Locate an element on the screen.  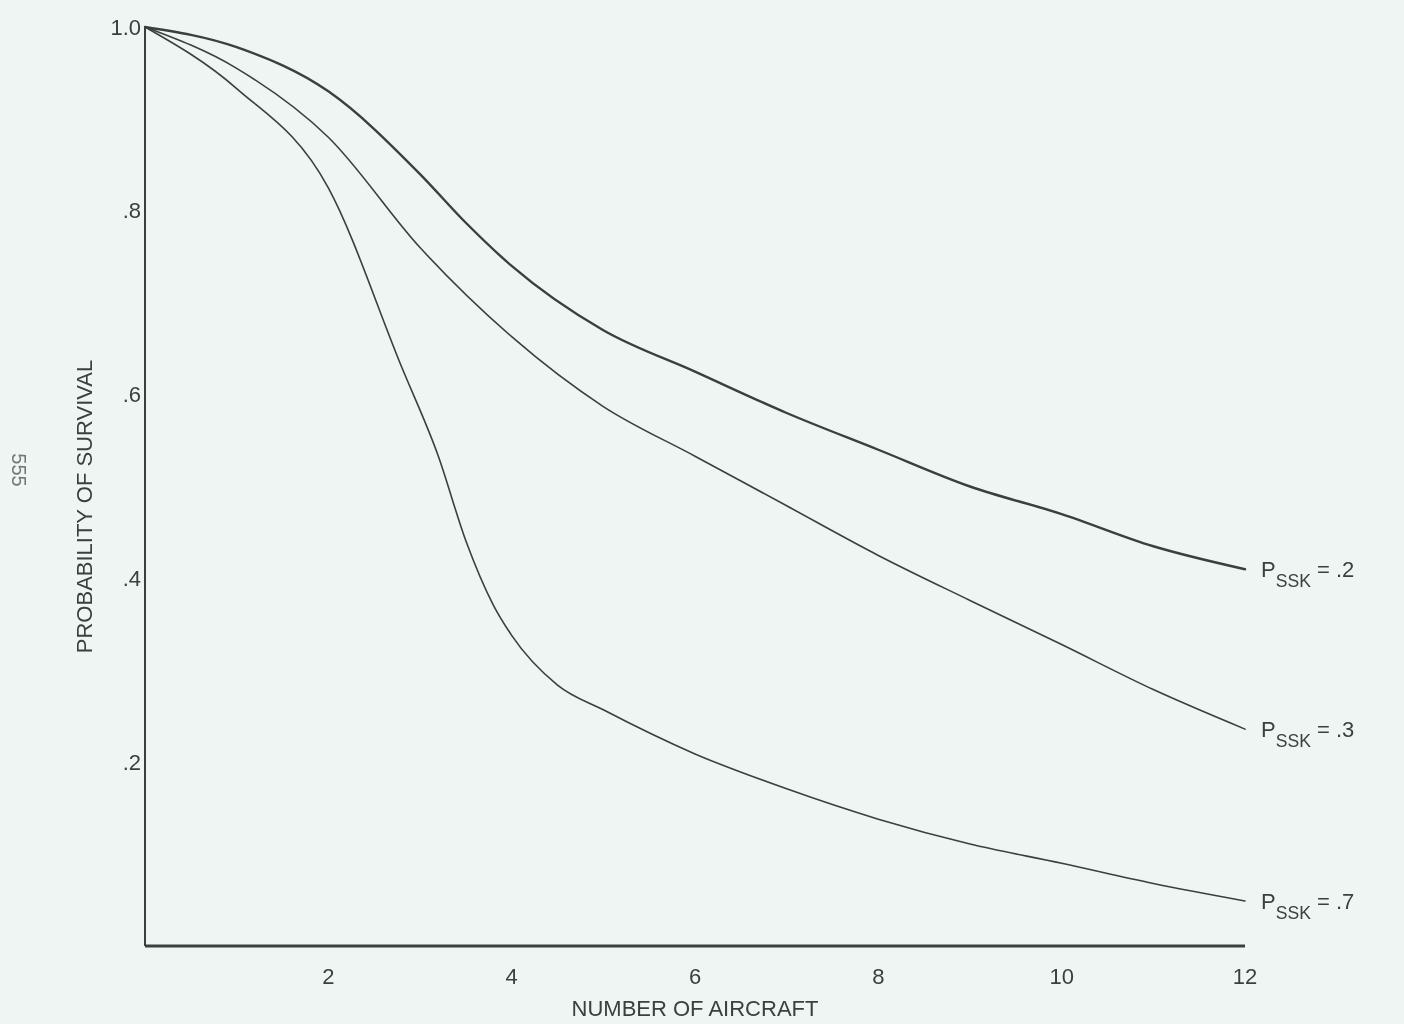
text: 555 is located at coordinates (19, 470).